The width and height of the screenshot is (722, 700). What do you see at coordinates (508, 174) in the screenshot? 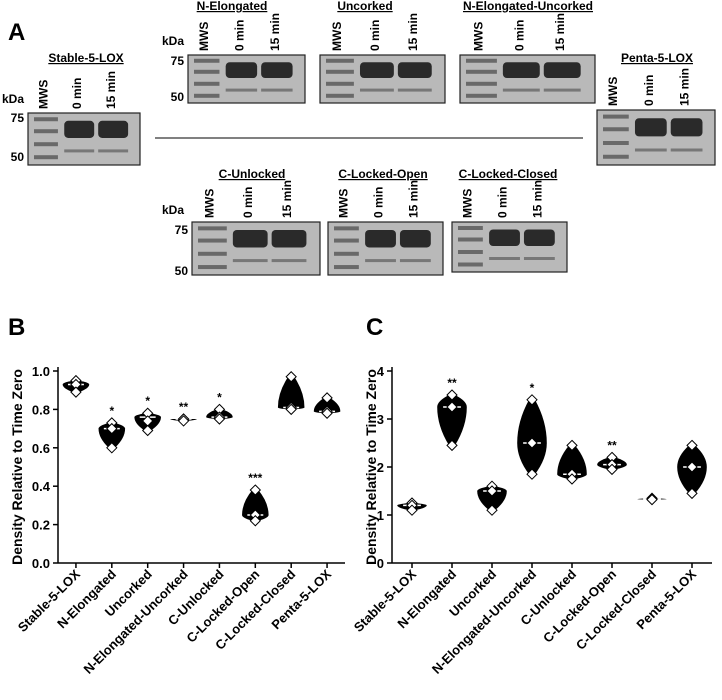
I see `gel-title: C-Locked-Closed` at bounding box center [508, 174].